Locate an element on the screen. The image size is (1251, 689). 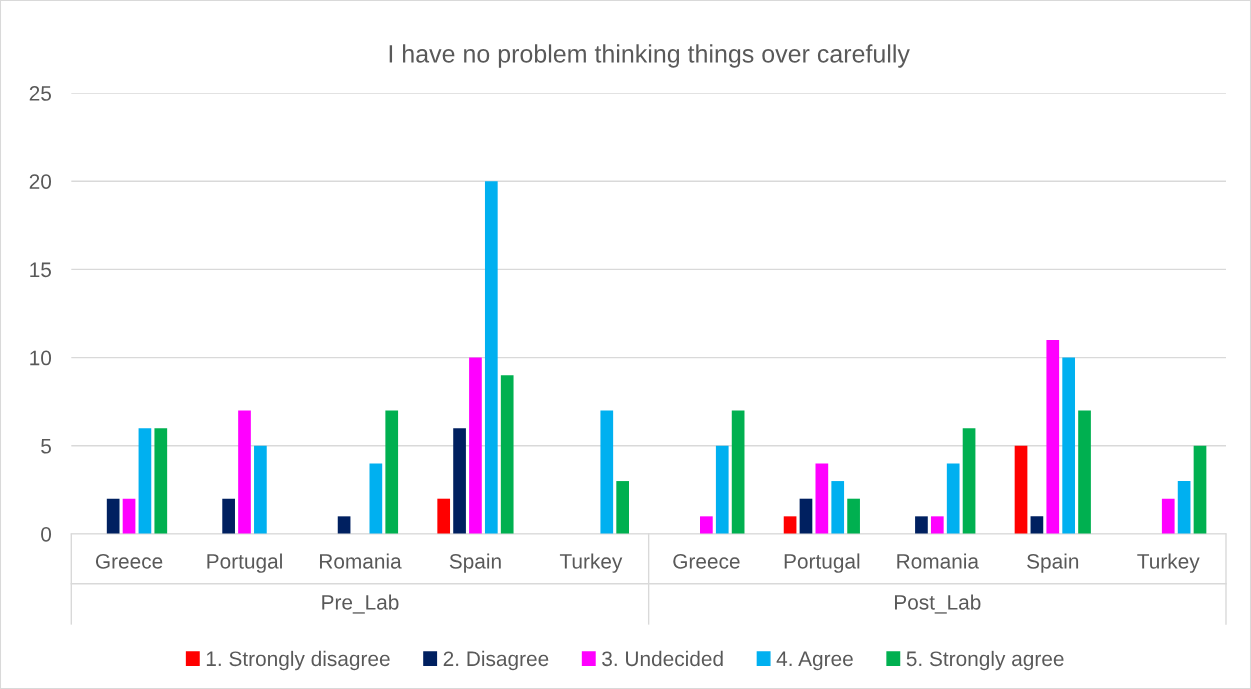
legend-label: 5. Strongly agree is located at coordinates (985, 660).